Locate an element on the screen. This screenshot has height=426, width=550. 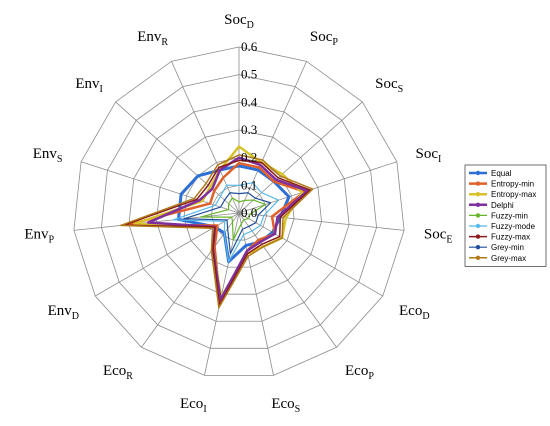
axis-label-env-i: EnvI is located at coordinates (89, 85).